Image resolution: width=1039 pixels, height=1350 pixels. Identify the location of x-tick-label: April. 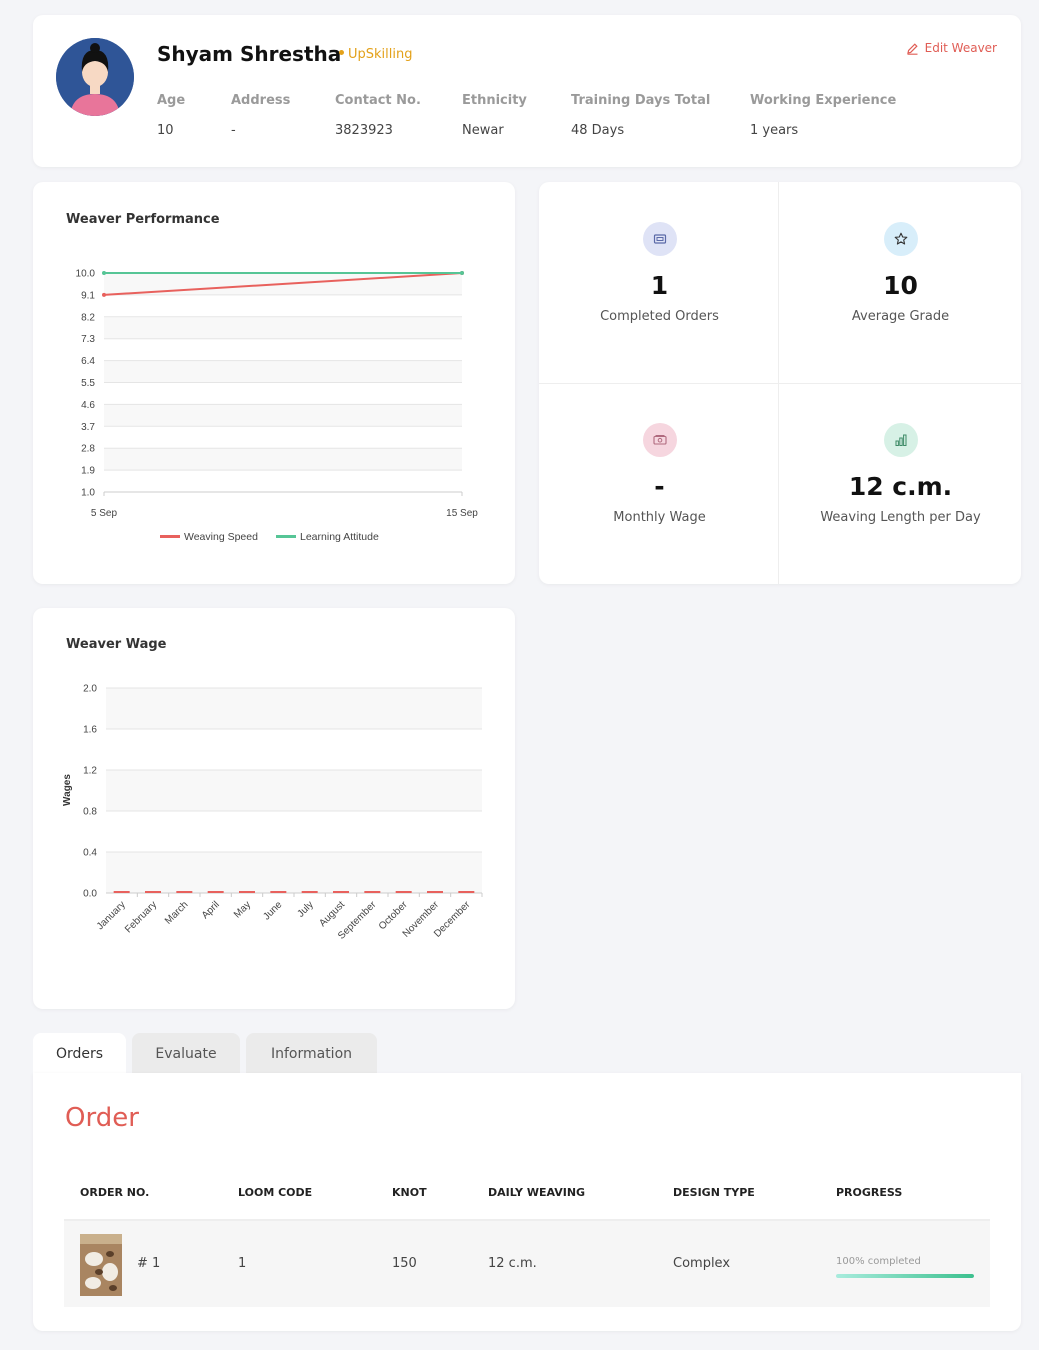
(211, 910).